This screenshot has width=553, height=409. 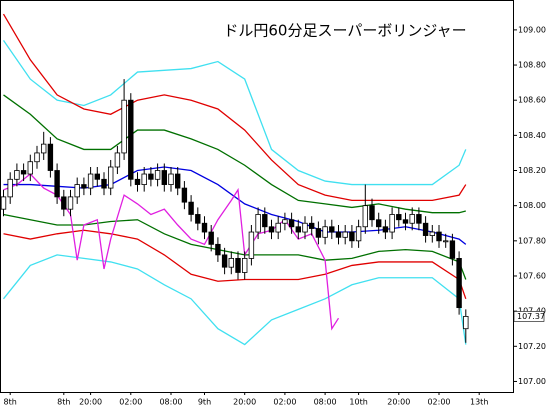 What do you see at coordinates (532, 205) in the screenshot?
I see `y-tick-label: 108.00` at bounding box center [532, 205].